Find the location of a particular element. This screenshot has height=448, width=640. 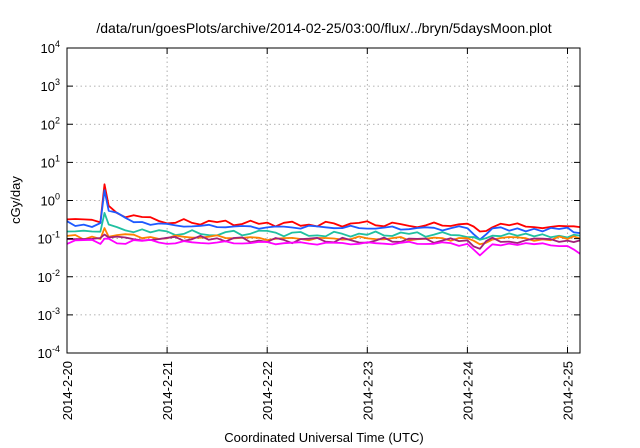

y-tick-label: 10¹ is located at coordinates (50, 161).